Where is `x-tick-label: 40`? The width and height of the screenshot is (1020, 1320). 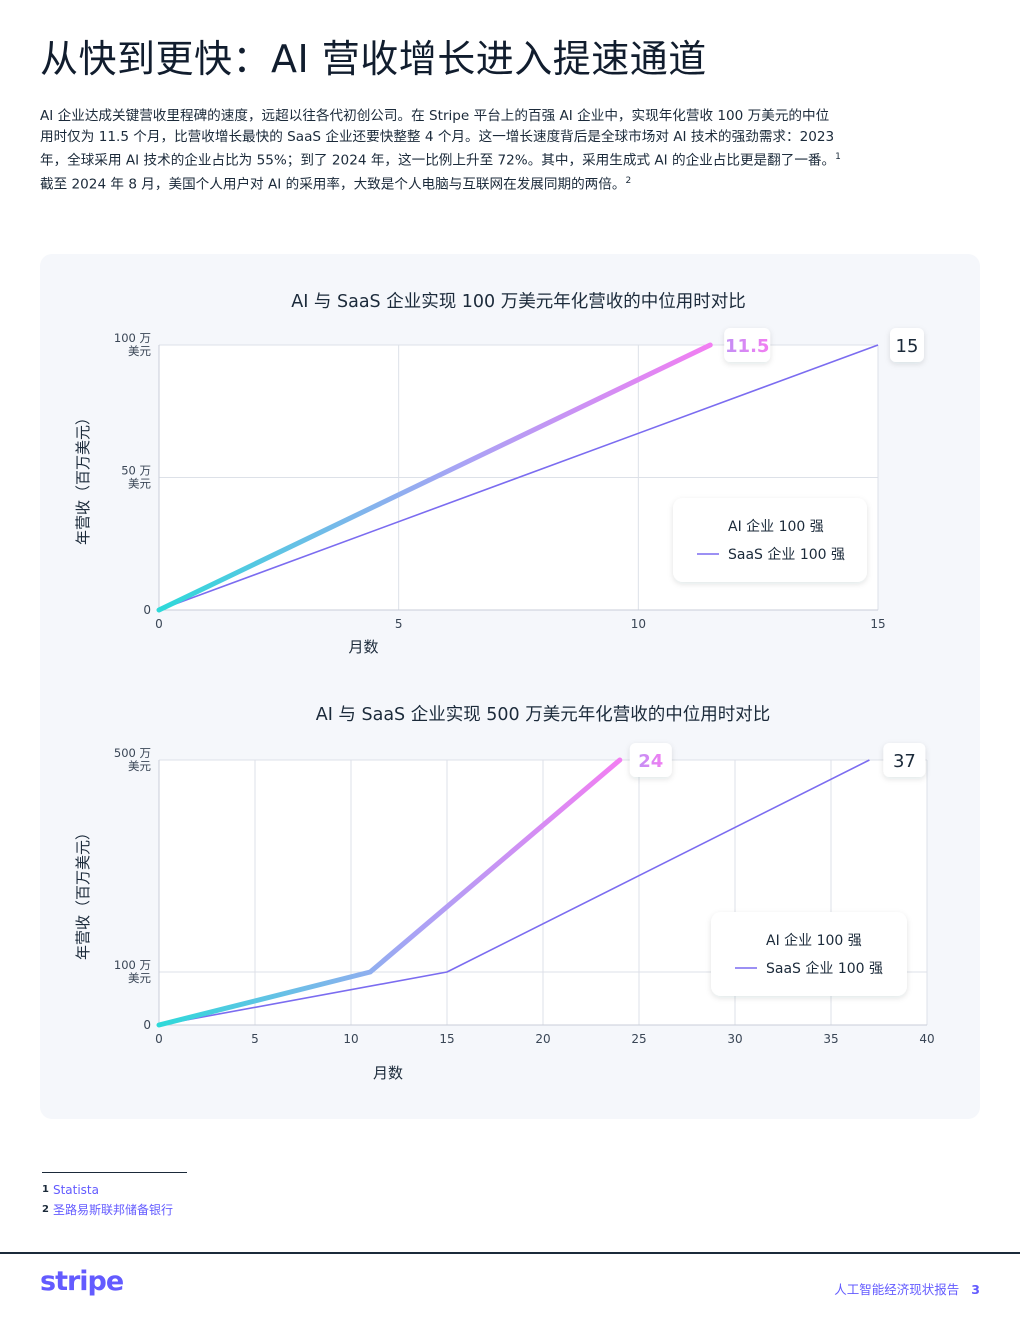 x-tick-label: 40 is located at coordinates (926, 1039).